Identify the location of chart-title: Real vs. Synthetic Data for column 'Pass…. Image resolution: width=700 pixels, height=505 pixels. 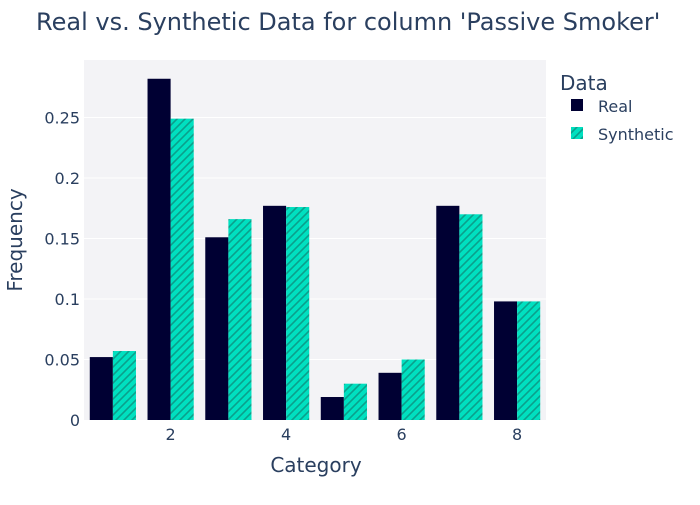
(348, 22).